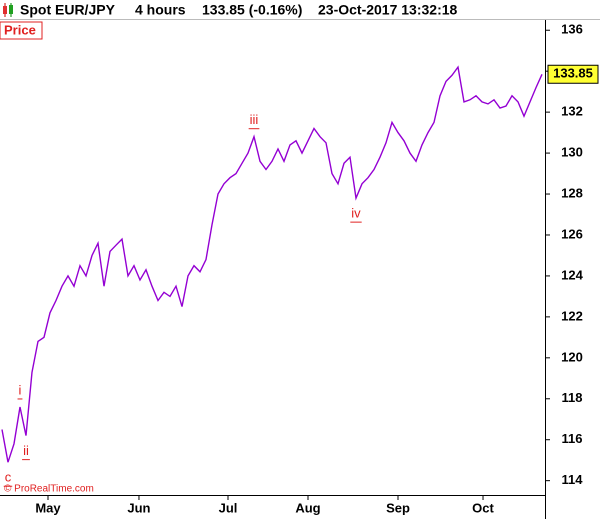 The height and width of the screenshot is (519, 600). What do you see at coordinates (8, 477) in the screenshot?
I see `wave-label: c` at bounding box center [8, 477].